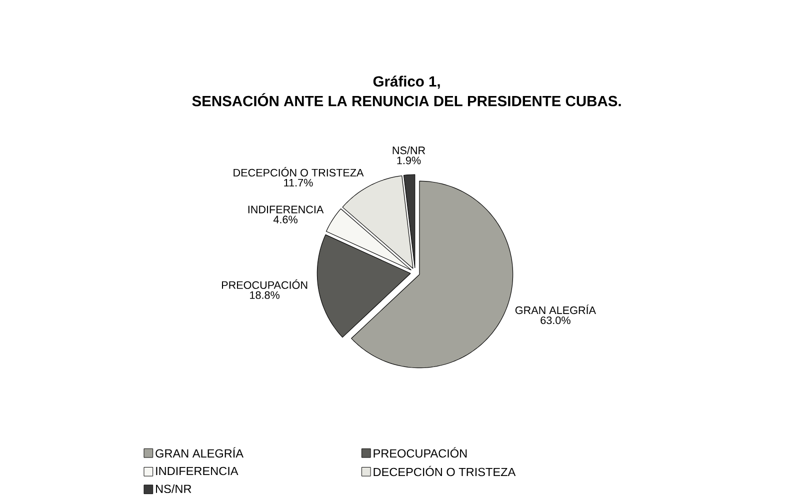  Describe the element at coordinates (265, 295) in the screenshot. I see `data-label: 18.8%` at that location.